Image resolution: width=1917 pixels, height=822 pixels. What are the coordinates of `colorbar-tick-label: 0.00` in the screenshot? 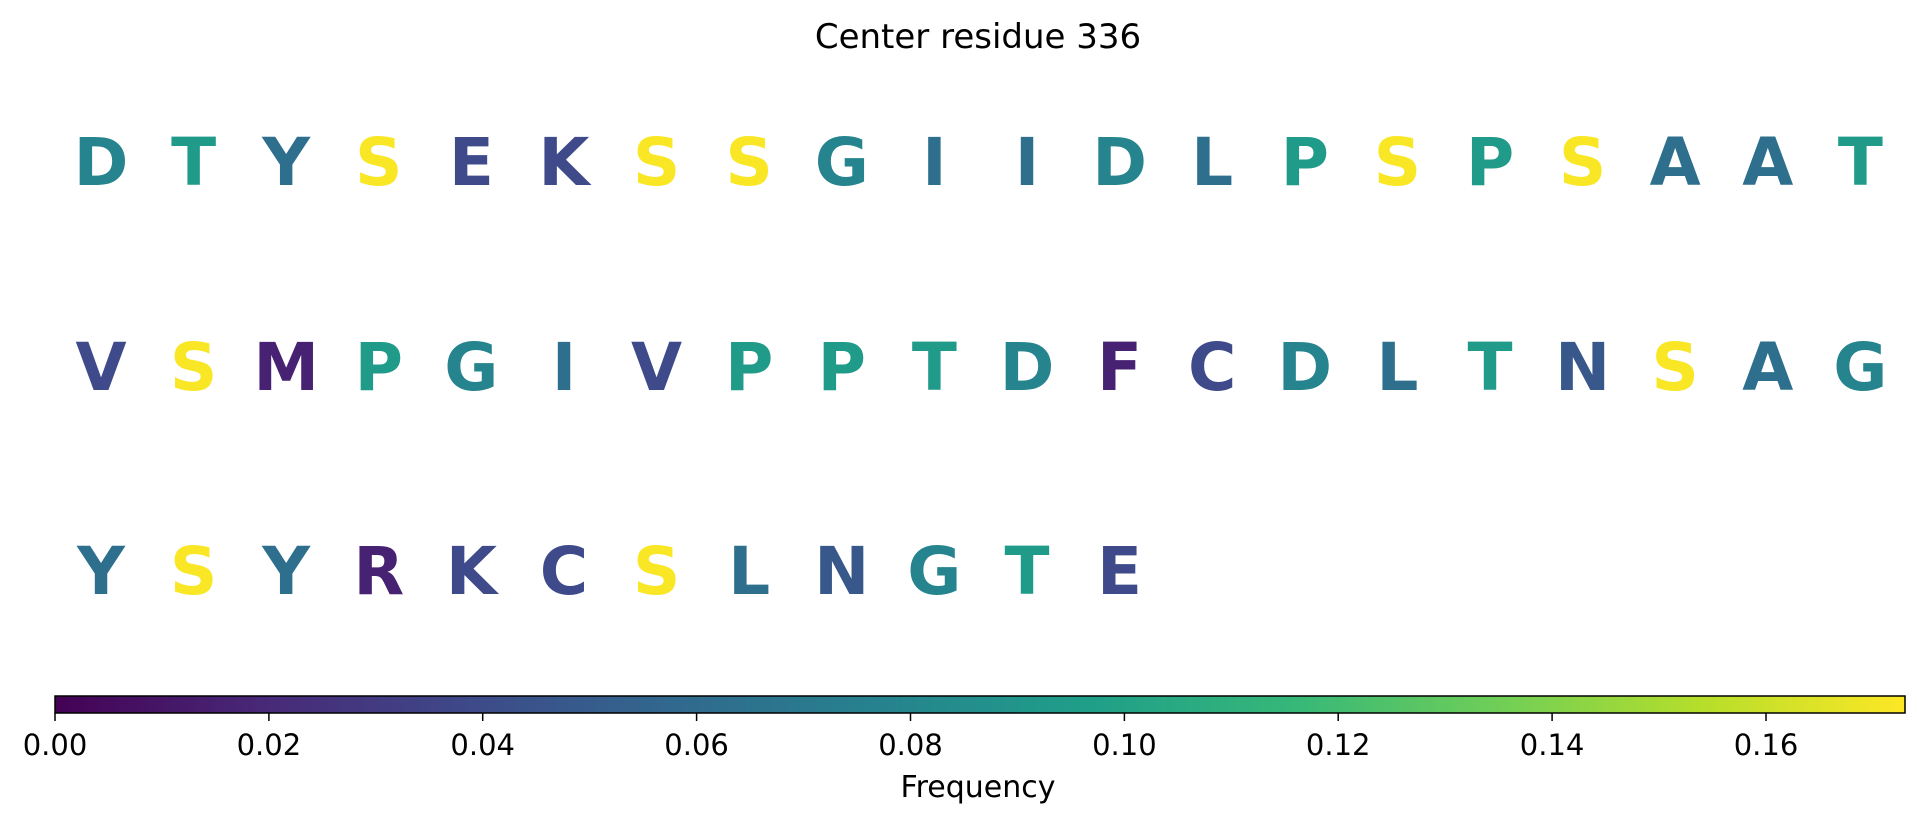 It's located at (55, 745).